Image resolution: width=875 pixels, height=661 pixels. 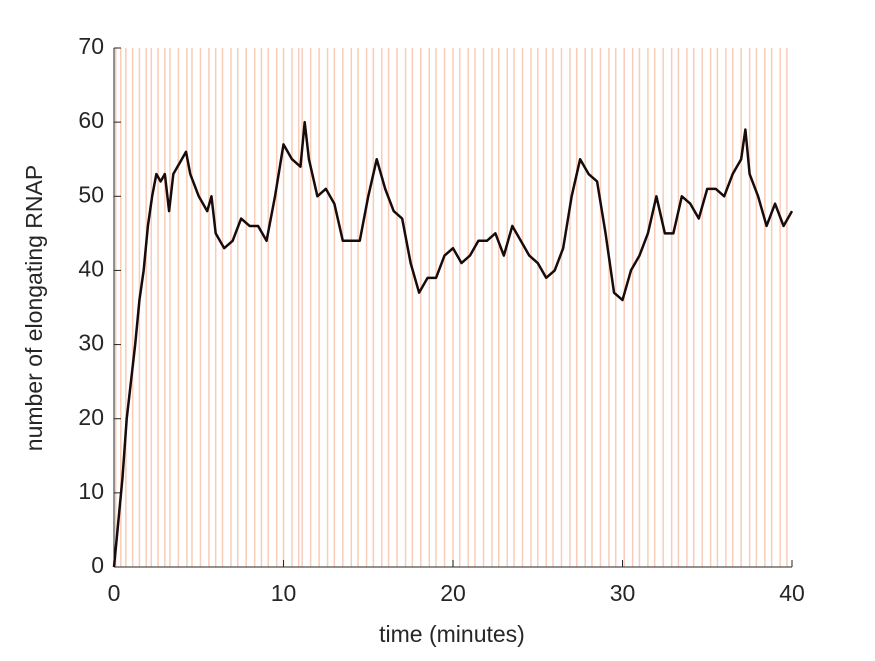 I want to click on x-tick-label: 0, so click(x=114, y=593).